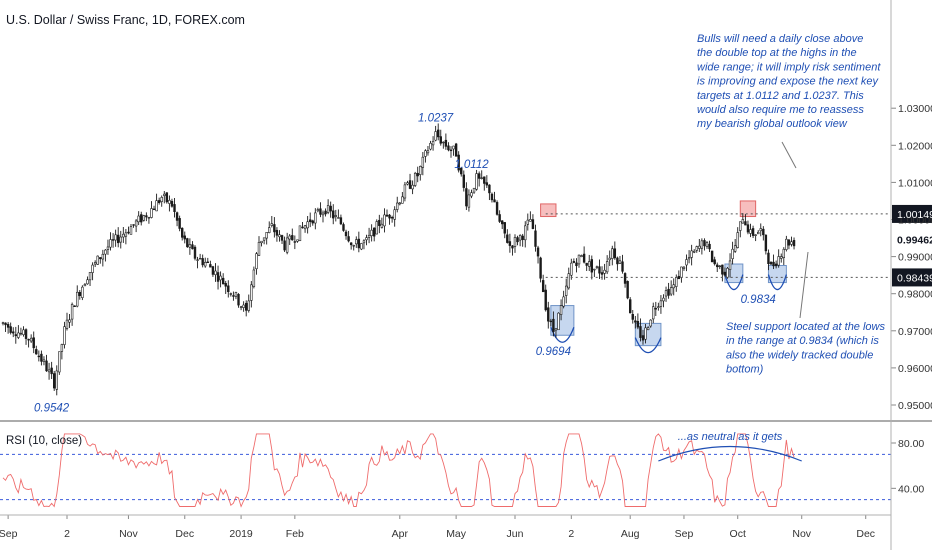 This screenshot has height=555, width=932. Describe the element at coordinates (799, 355) in the screenshot. I see `annotation-line: also the widely tracked double` at that location.